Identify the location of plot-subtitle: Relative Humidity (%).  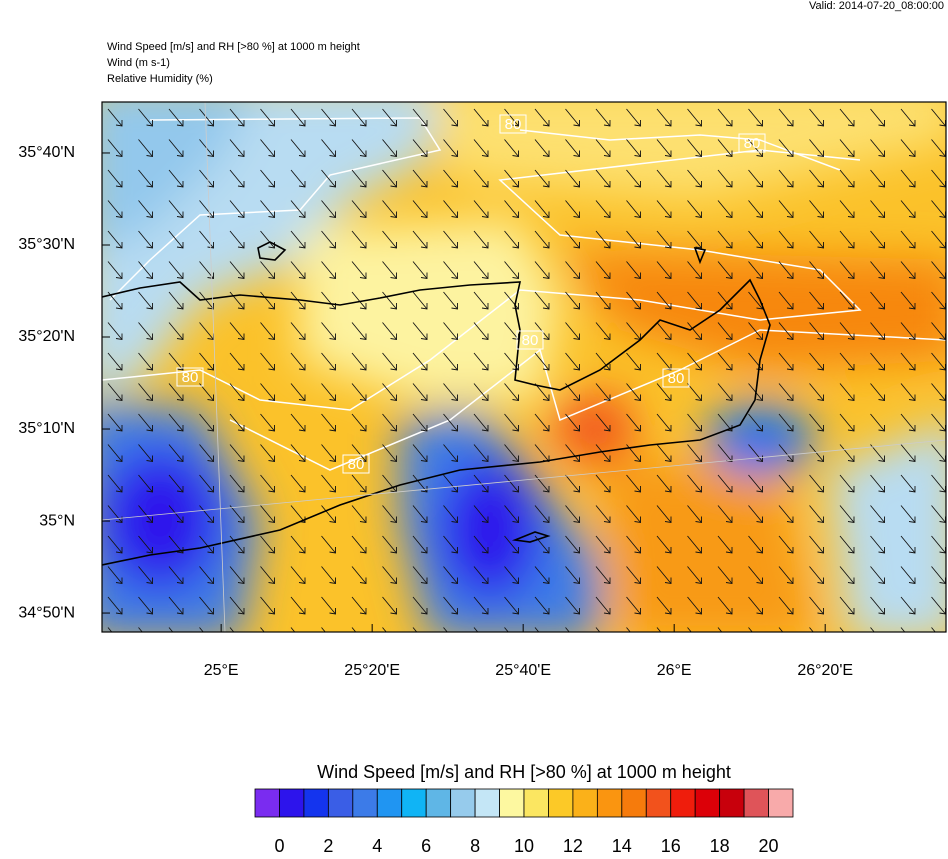
(160, 79).